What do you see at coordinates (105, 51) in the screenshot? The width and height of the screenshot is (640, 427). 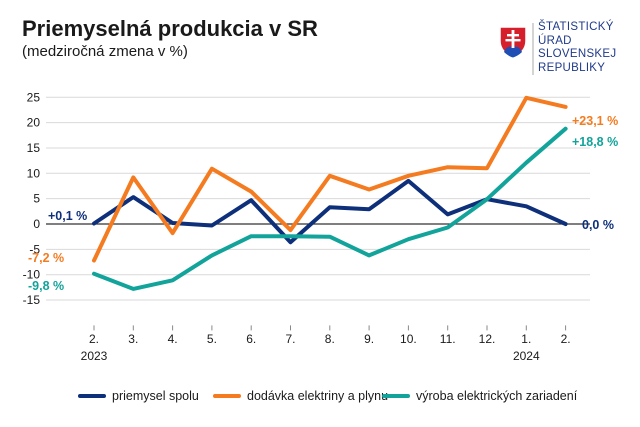 I see `chart-subtitle: (medziročná zmena v %)` at bounding box center [105, 51].